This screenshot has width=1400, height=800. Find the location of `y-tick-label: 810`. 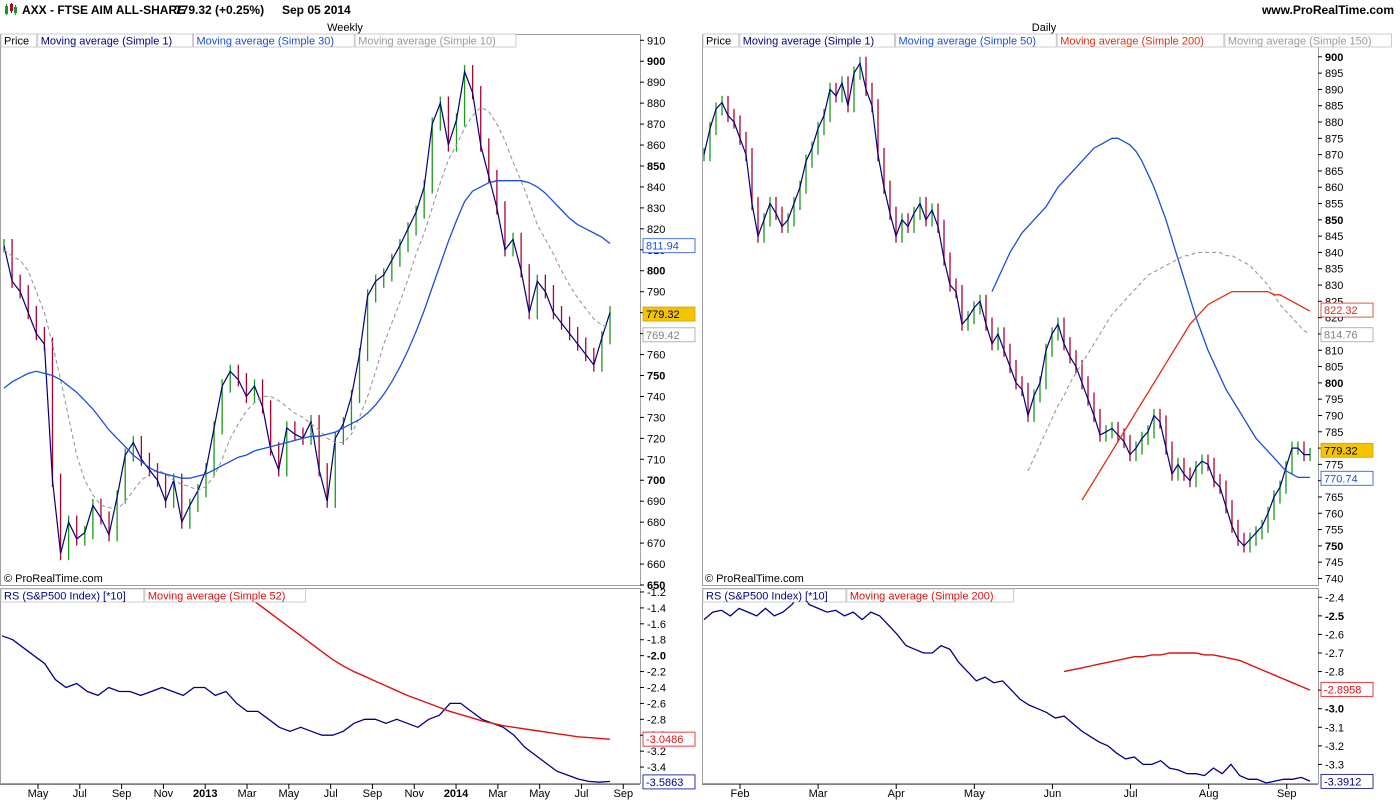

y-tick-label: 810 is located at coordinates (1334, 351).